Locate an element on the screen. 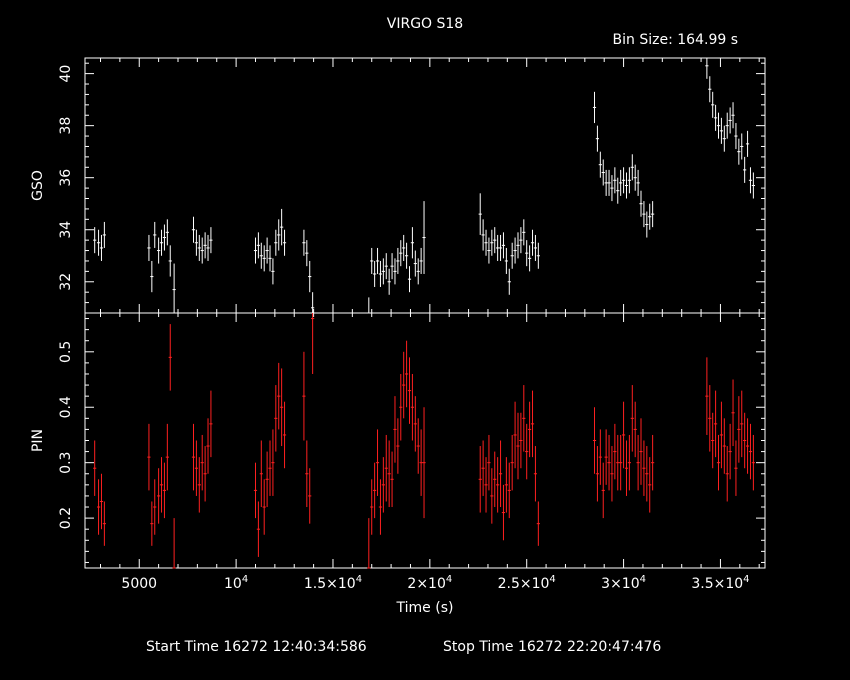 Image resolution: width=850 pixels, height=680 pixels. x-tick-label: 5000 is located at coordinates (139, 584).